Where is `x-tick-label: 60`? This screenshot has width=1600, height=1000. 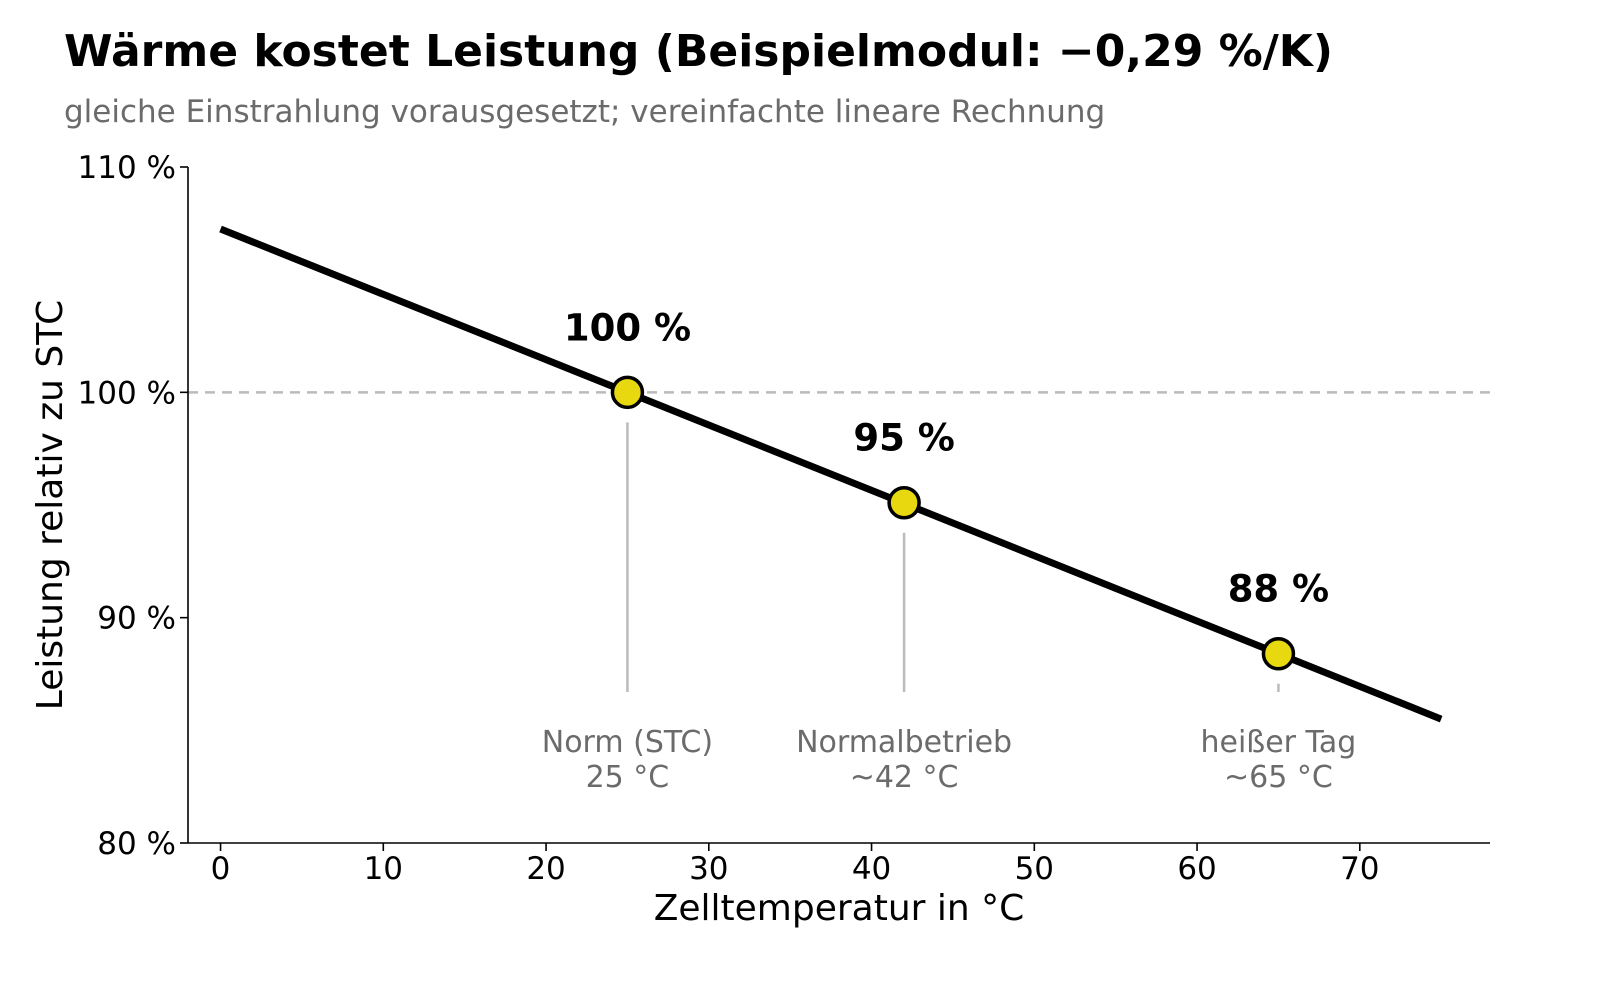 x-tick-label: 60 is located at coordinates (1196, 869).